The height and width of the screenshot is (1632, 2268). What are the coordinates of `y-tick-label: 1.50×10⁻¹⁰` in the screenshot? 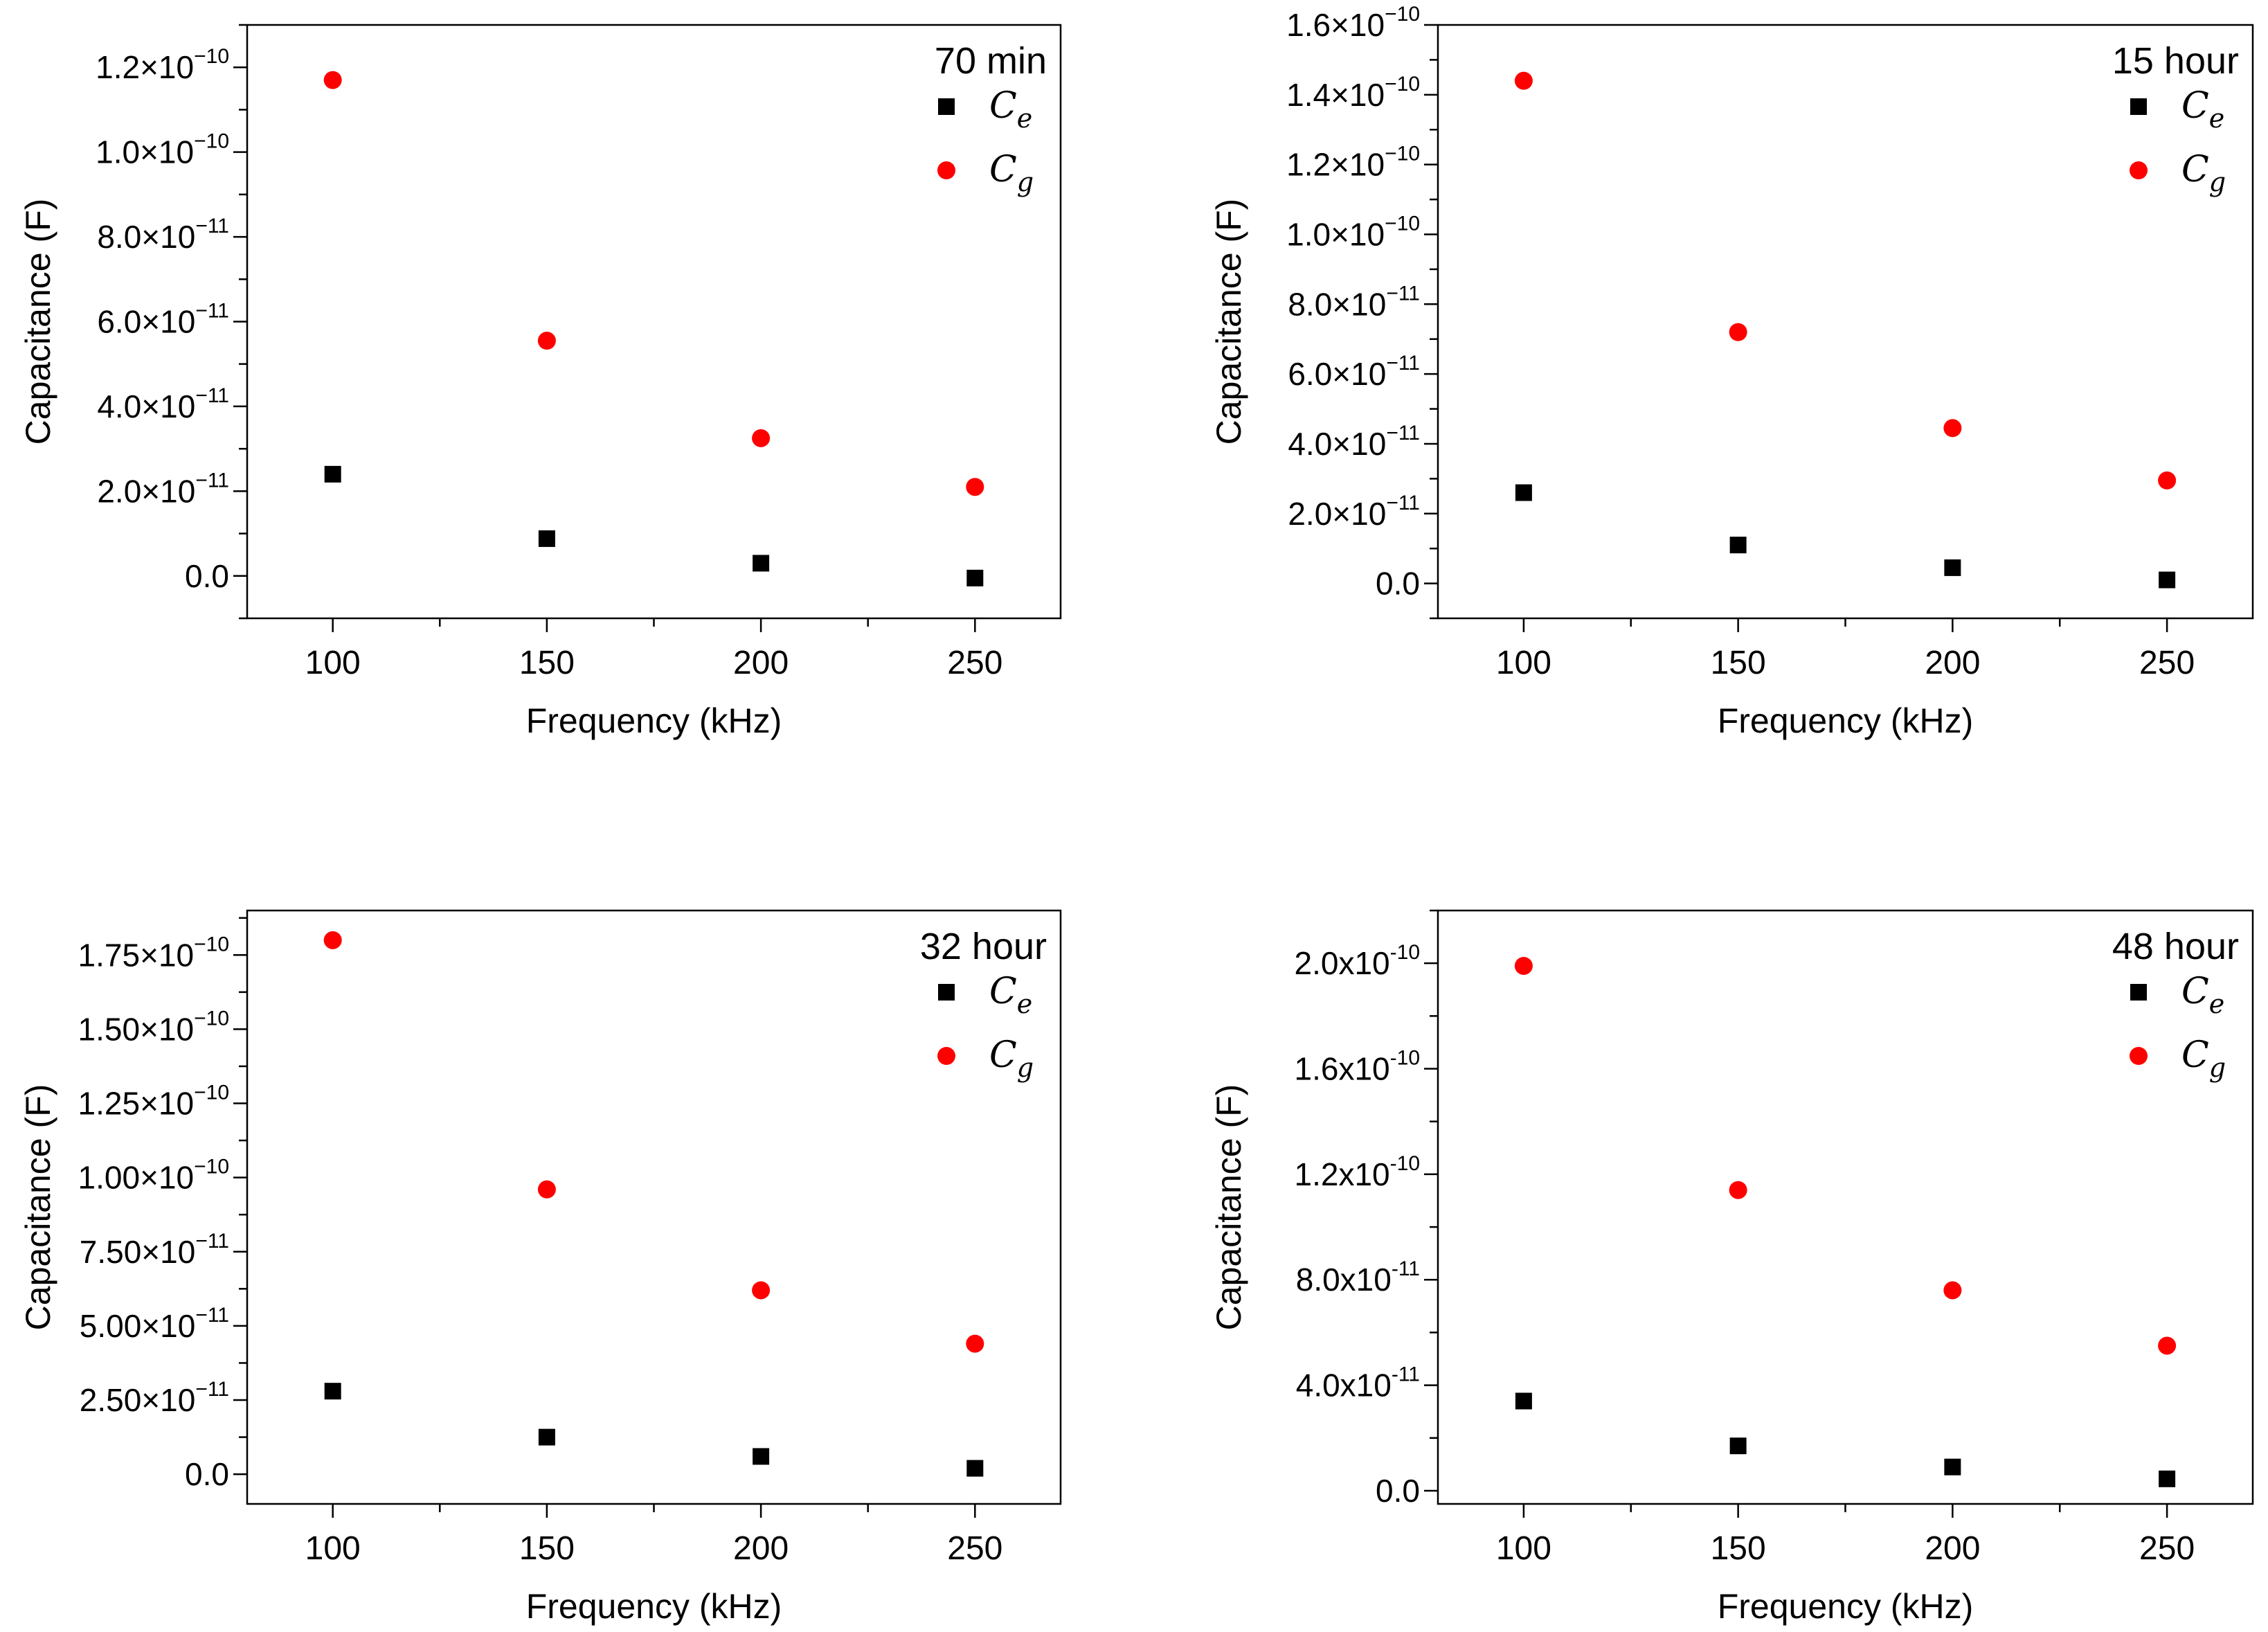 It's located at (153, 1027).